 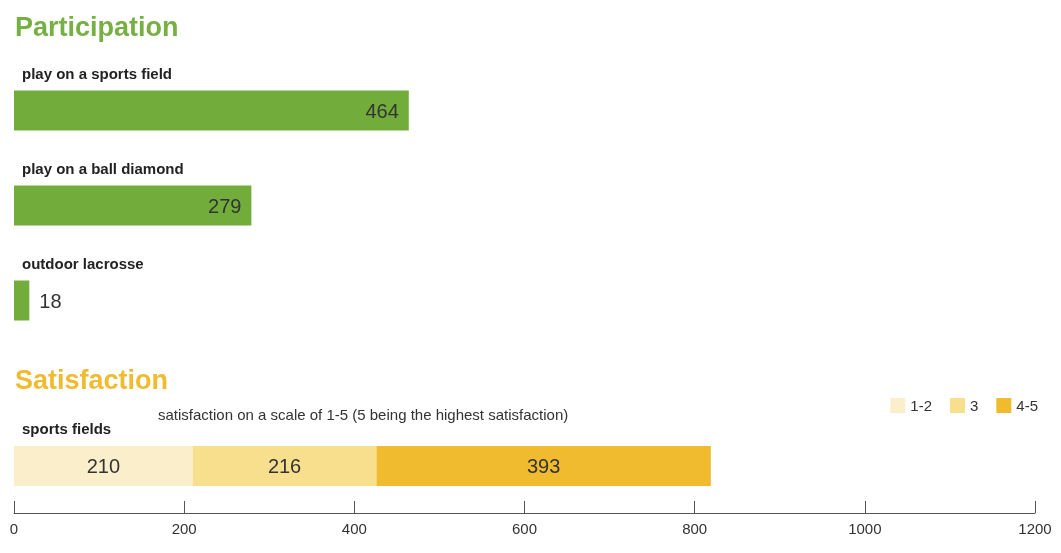 What do you see at coordinates (921, 405) in the screenshot?
I see `legend-label: 1-2` at bounding box center [921, 405].